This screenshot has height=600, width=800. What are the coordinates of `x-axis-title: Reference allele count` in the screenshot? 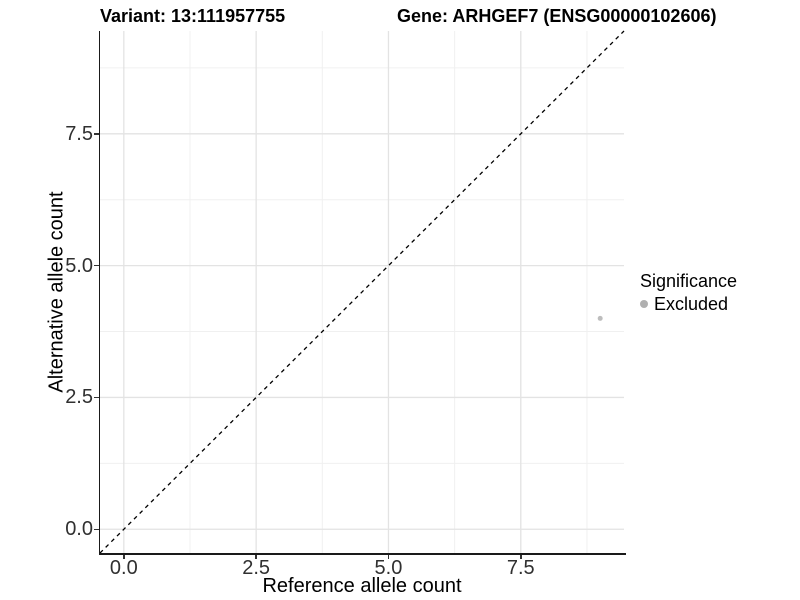 It's located at (362, 586).